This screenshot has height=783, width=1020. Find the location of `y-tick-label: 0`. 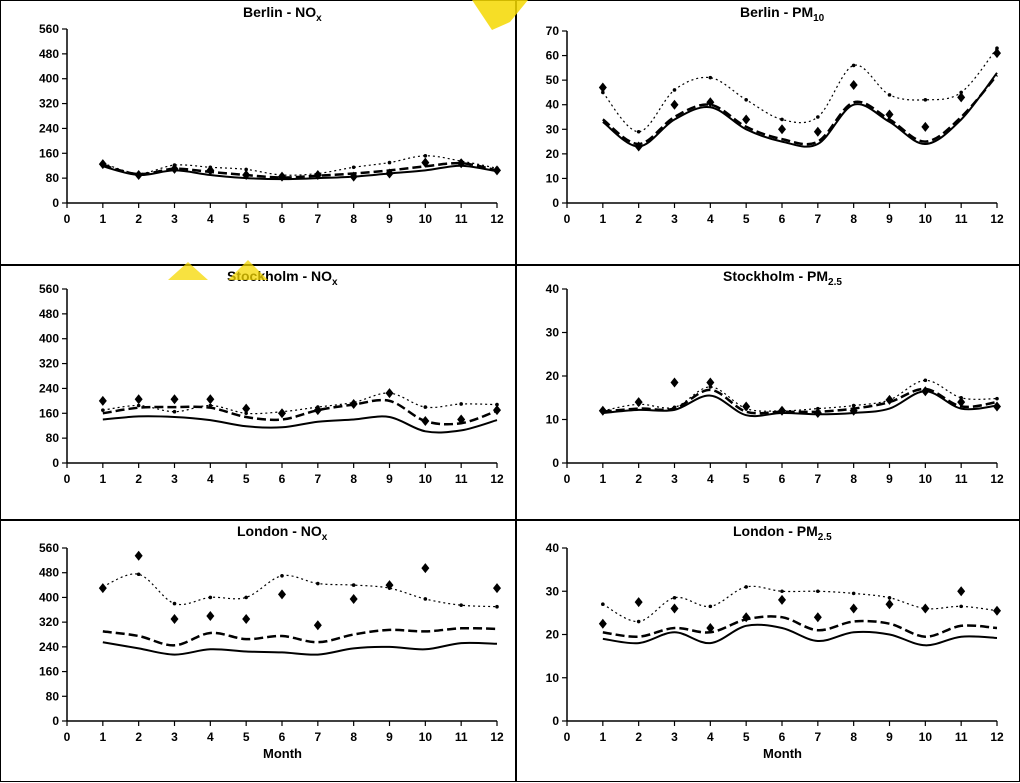

y-tick-label: 0 is located at coordinates (555, 721).